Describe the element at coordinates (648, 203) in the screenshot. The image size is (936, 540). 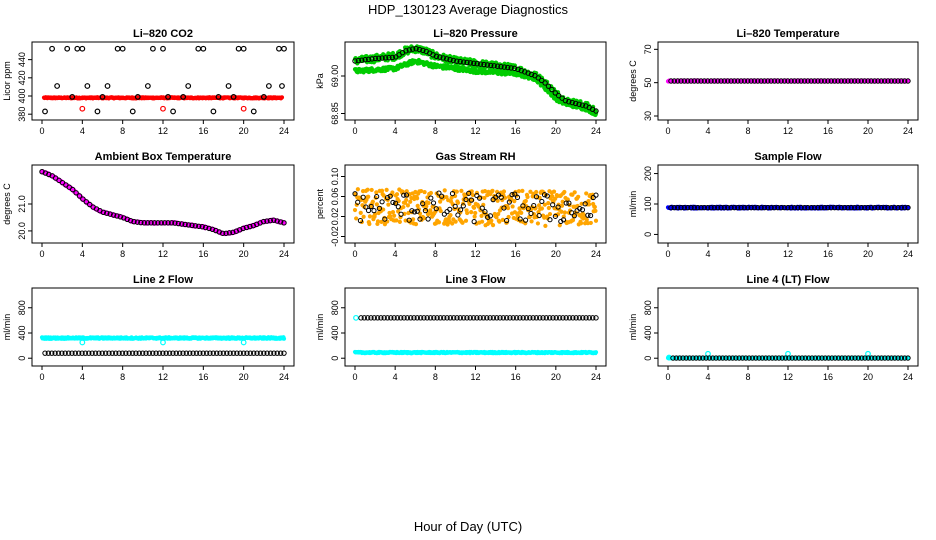
I see `y-tick-label: 100` at that location.